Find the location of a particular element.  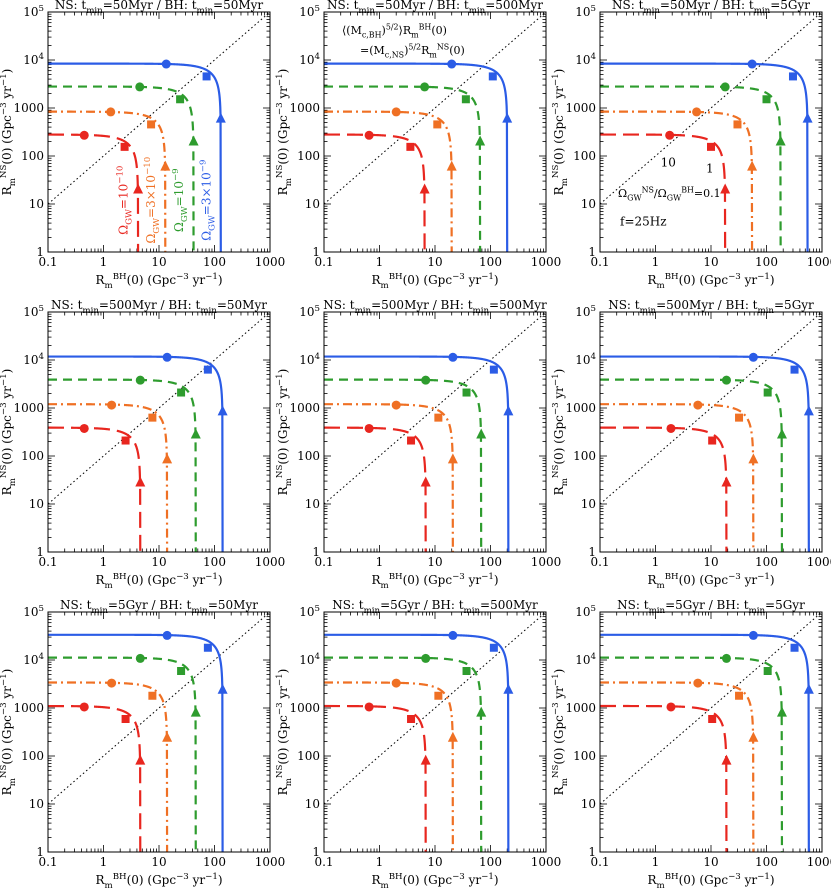

panel-title: NS: tmin=5Gyr / BH: tmin=500Myr is located at coordinates (435, 607).